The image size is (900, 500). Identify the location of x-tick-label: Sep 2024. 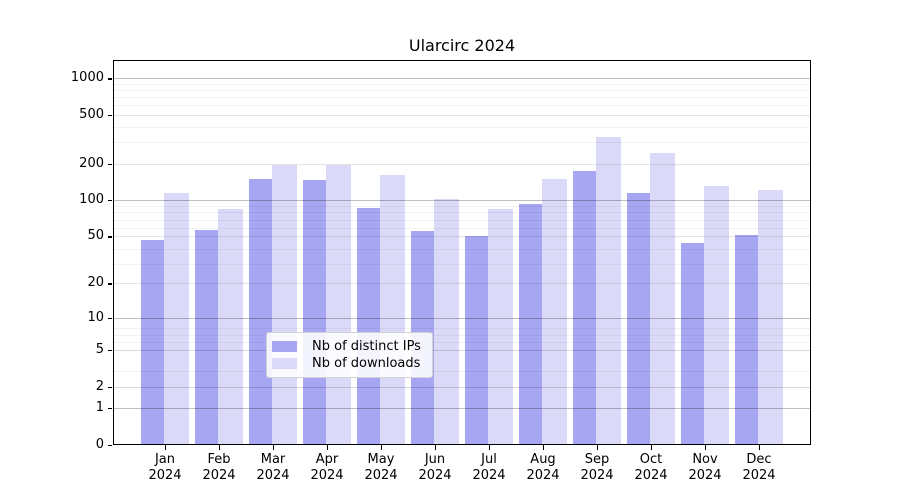
(597, 468).